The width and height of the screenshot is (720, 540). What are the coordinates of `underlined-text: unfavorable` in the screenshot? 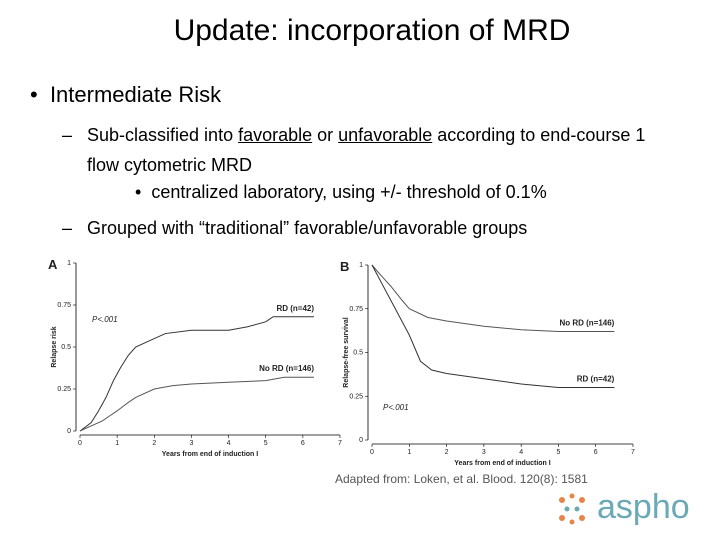 It's located at (385, 135).